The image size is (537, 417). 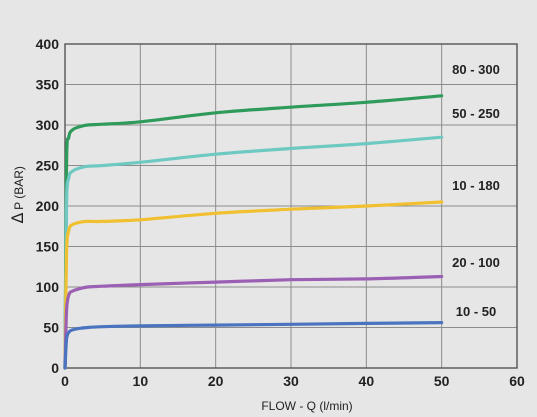 I want to click on y-tick-label: 0, so click(x=55, y=368).